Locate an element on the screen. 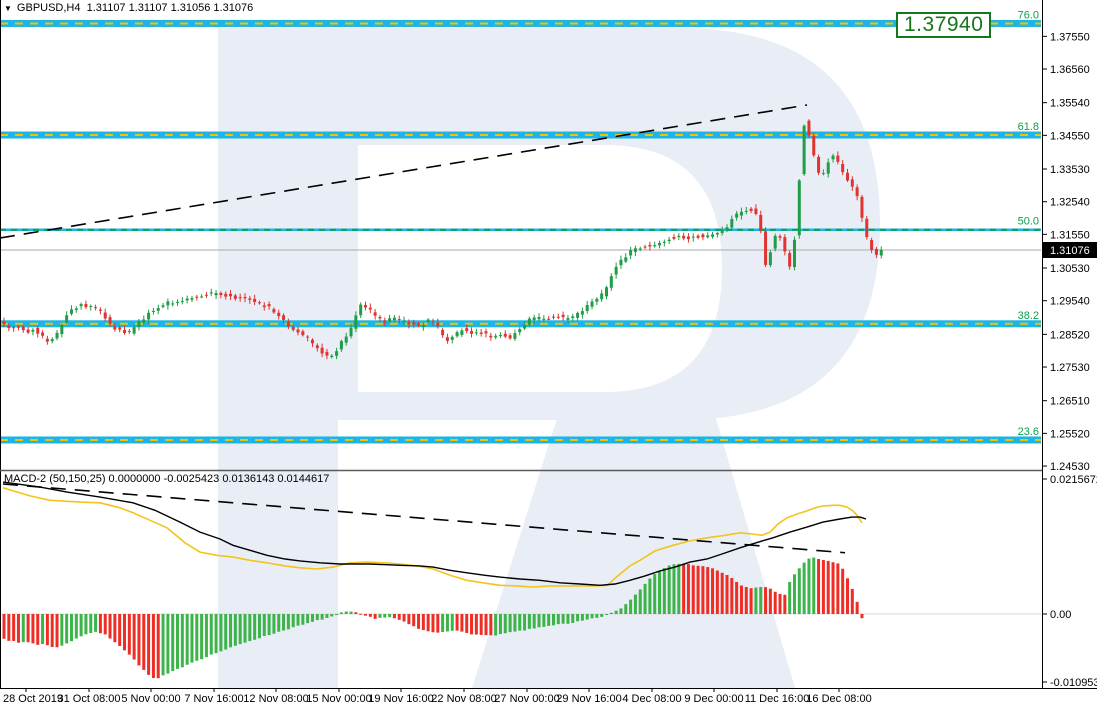 The height and width of the screenshot is (710, 1097). time-tick-label: 15 Nov 00:00 is located at coordinates (338, 699).